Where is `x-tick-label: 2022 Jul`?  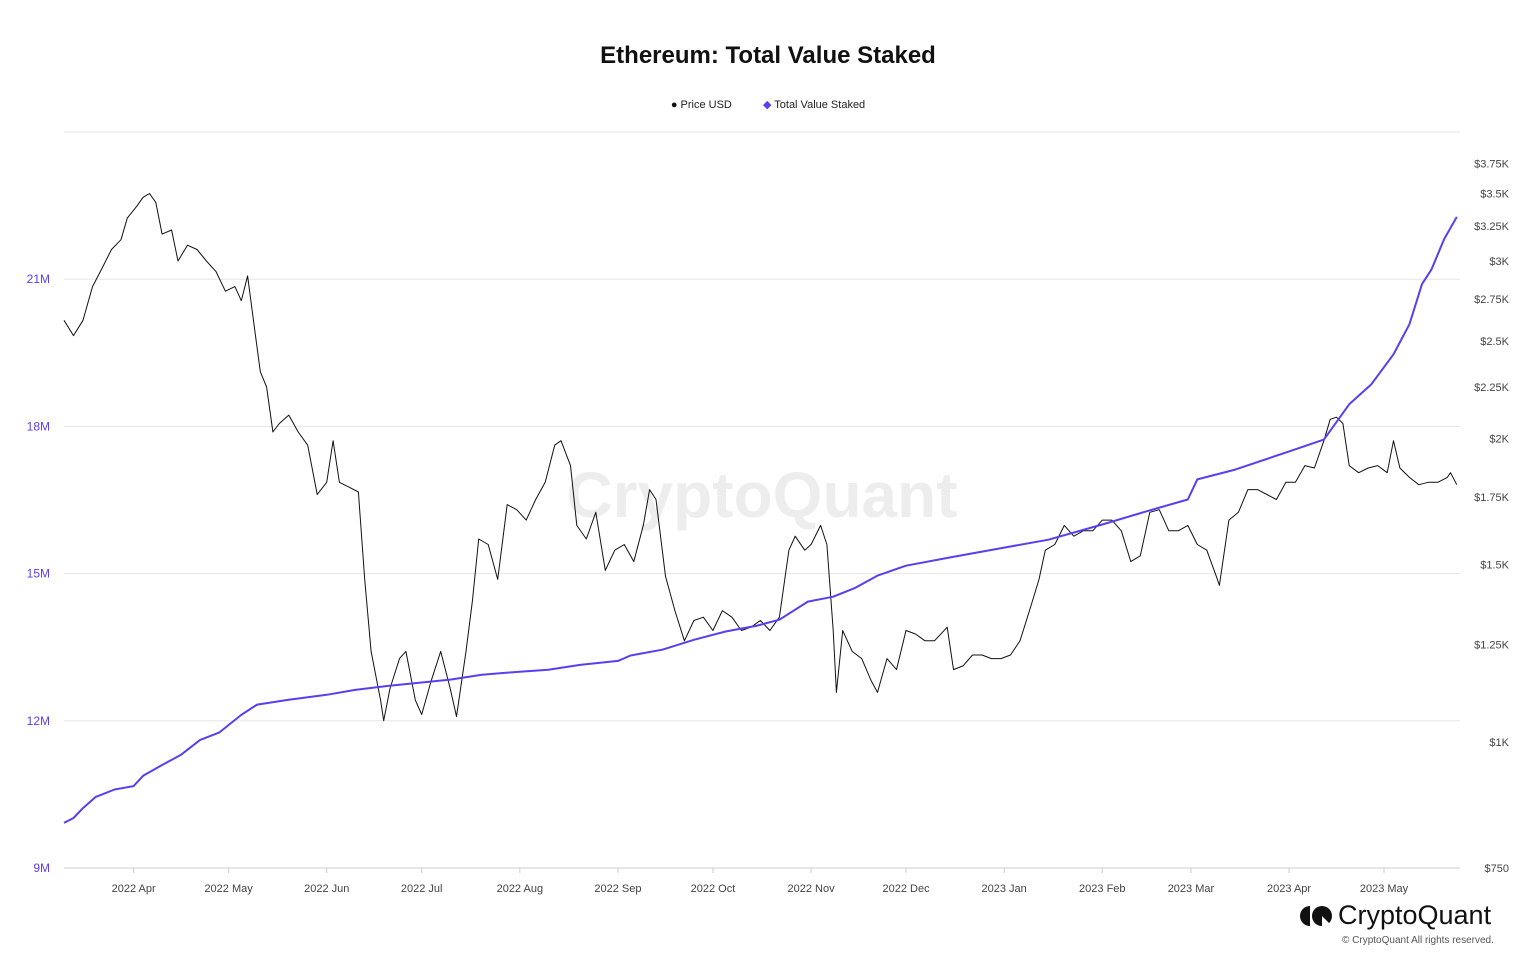
x-tick-label: 2022 Jul is located at coordinates (422, 889).